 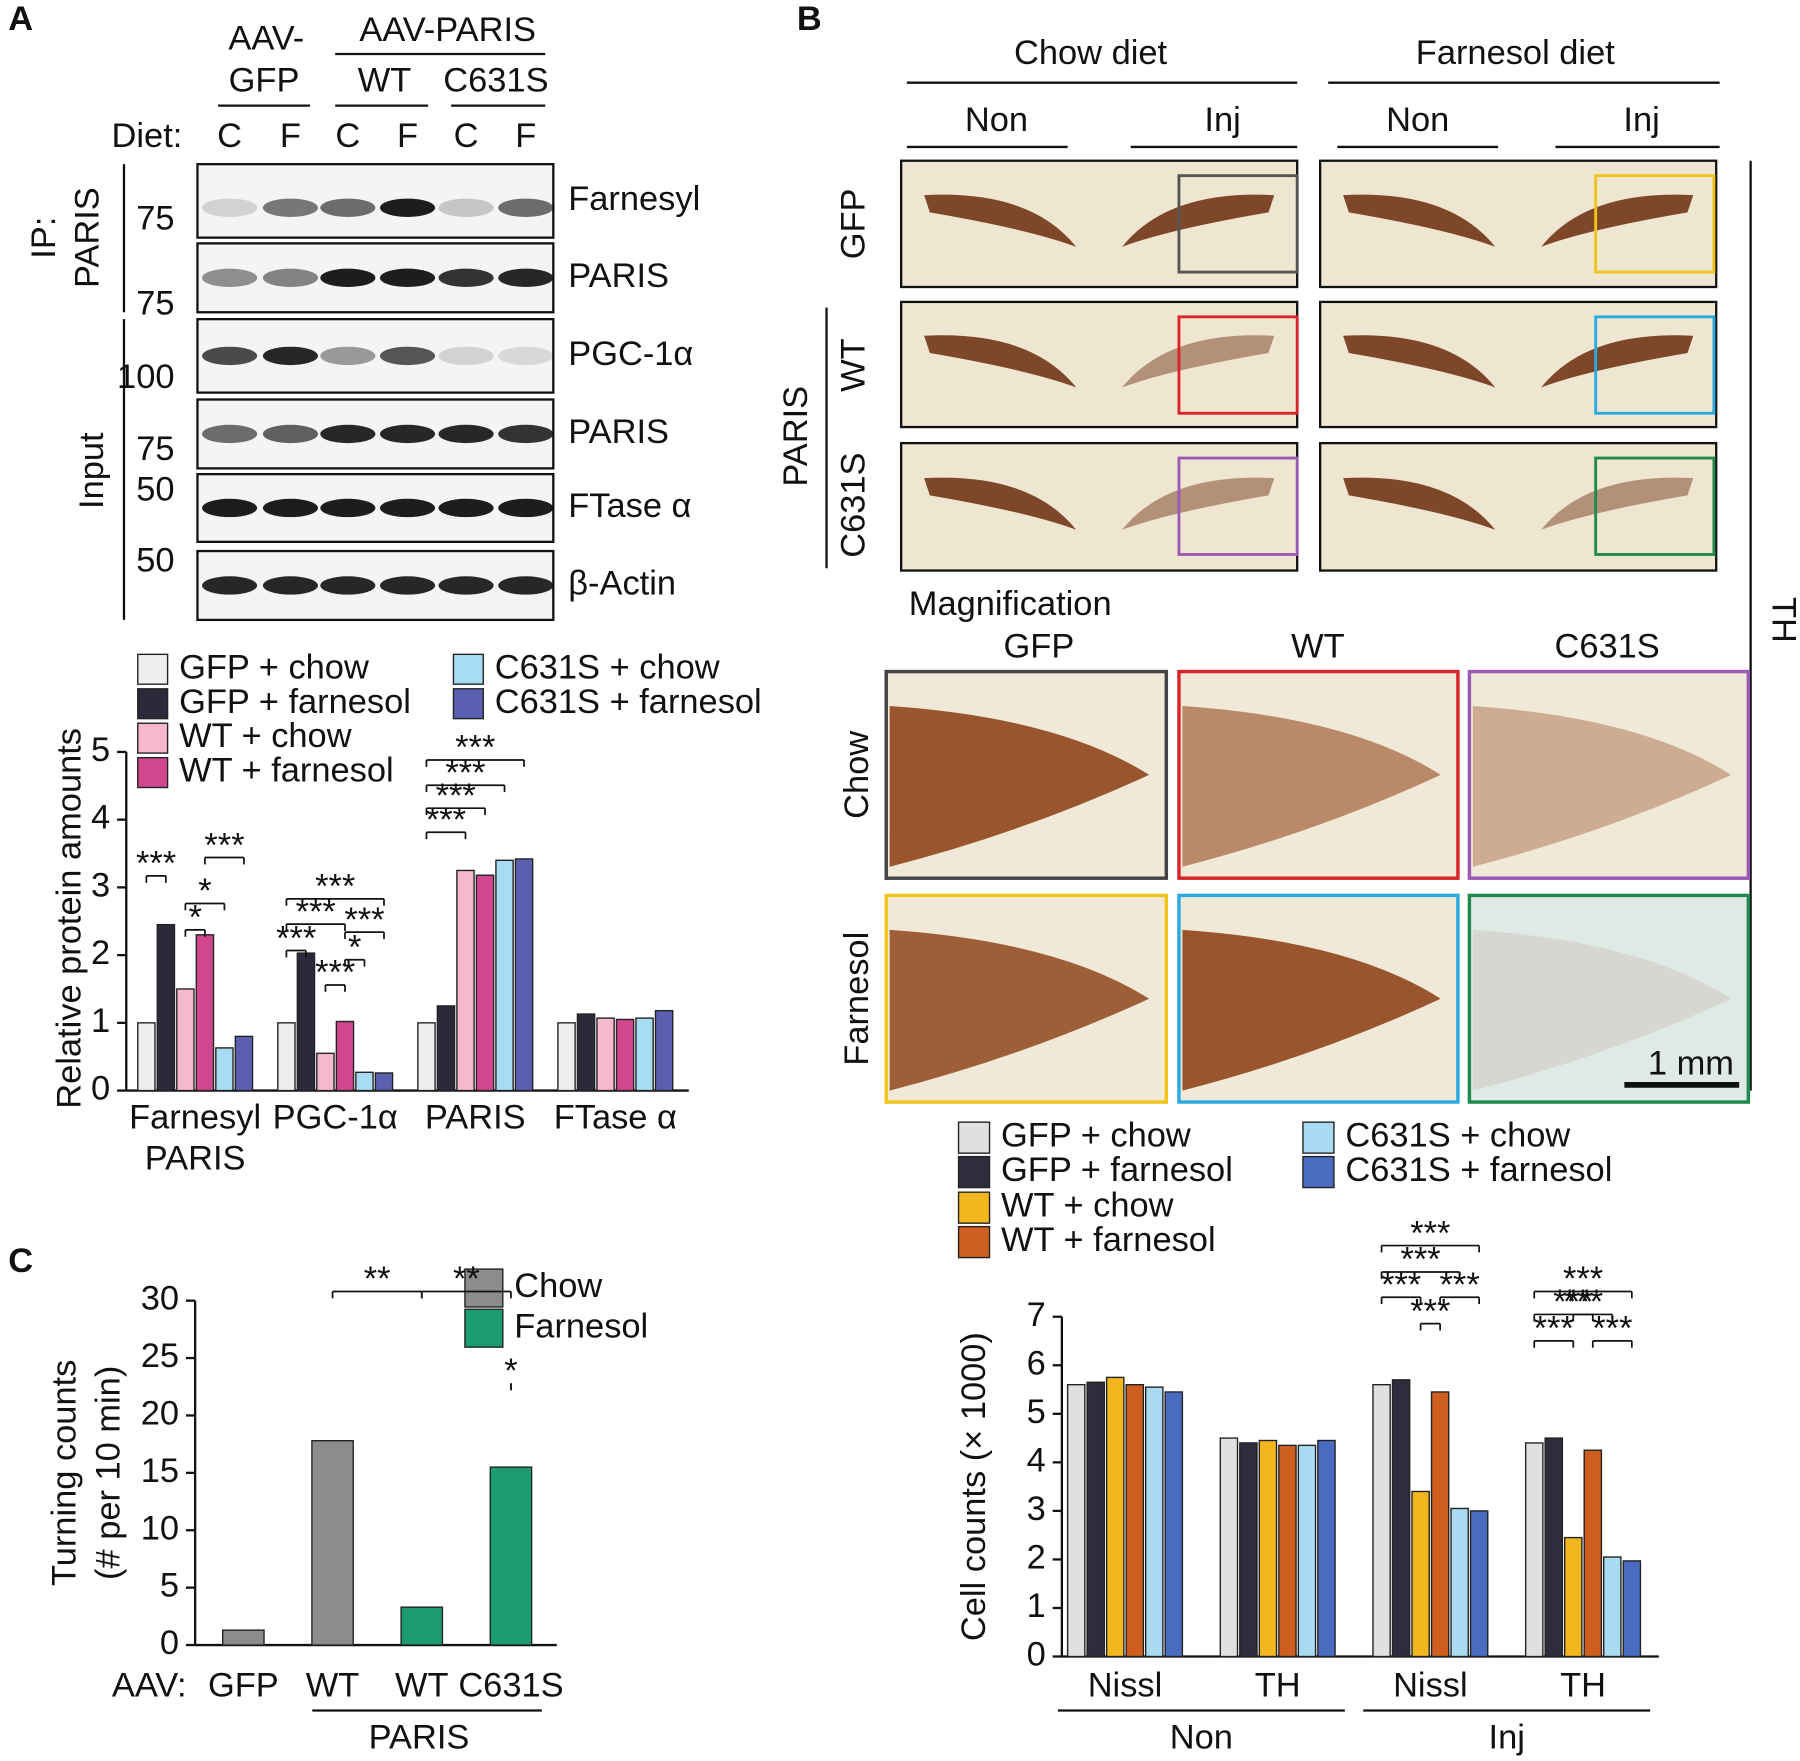 What do you see at coordinates (974, 1486) in the screenshot?
I see `y-axis-label: Cell counts (× 1000)` at bounding box center [974, 1486].